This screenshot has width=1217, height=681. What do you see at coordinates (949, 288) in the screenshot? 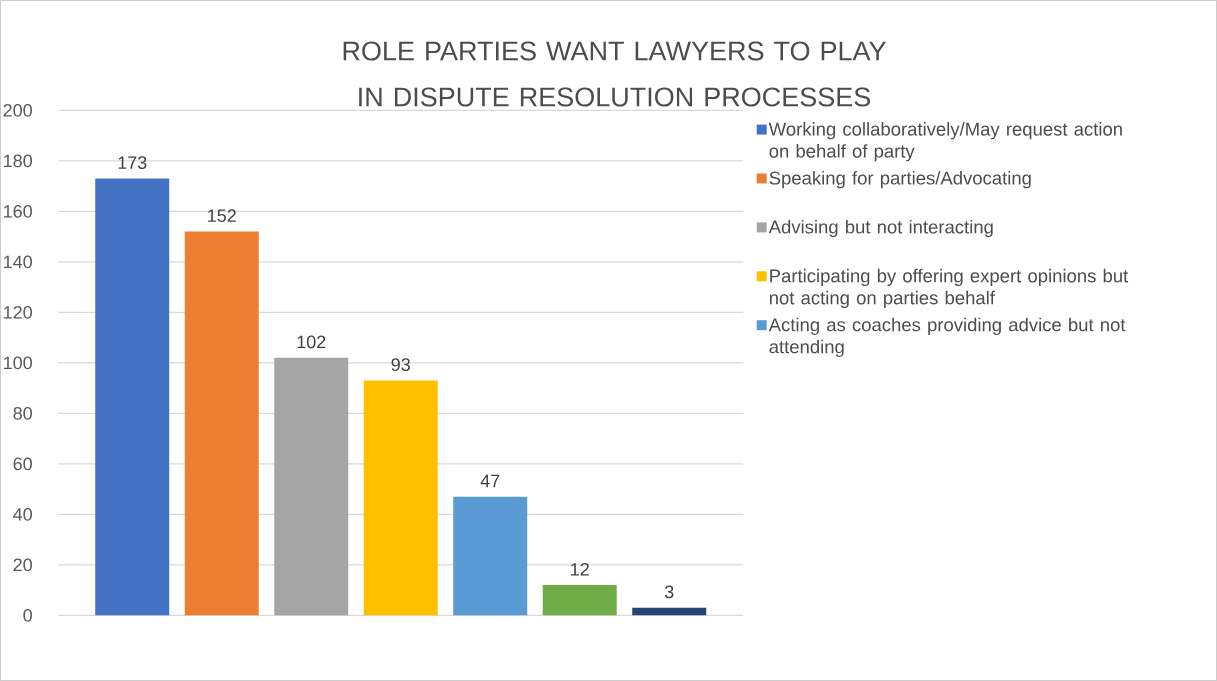
I see `legend-label: Participating by offering expert opinions but not acting on parties behalf` at bounding box center [949, 288].